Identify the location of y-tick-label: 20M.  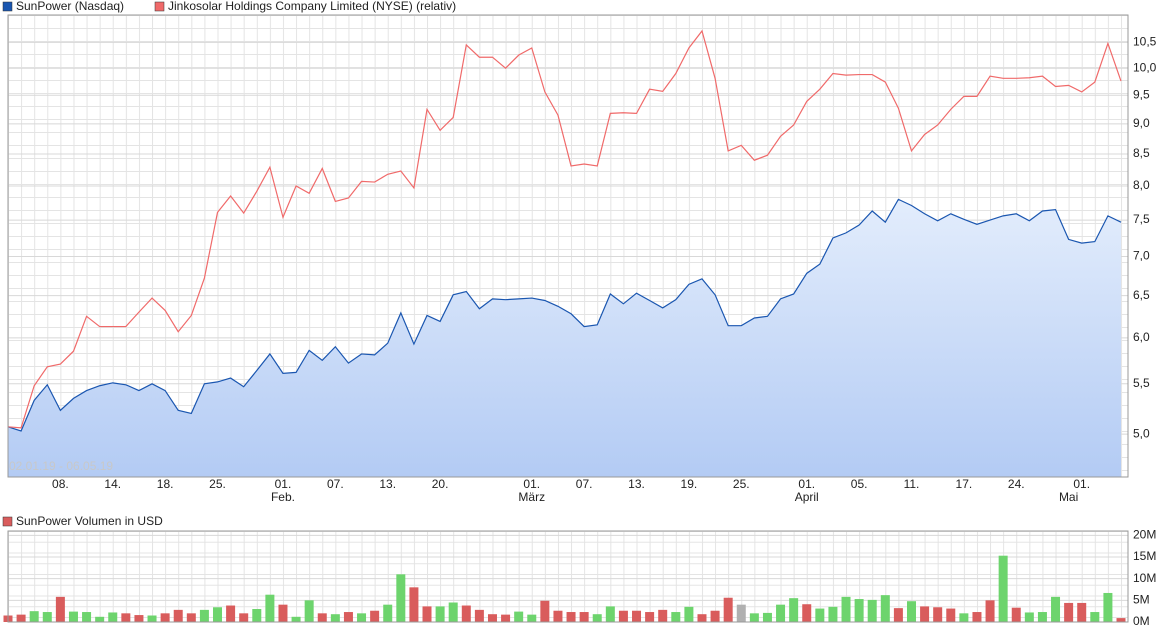
(1144, 535).